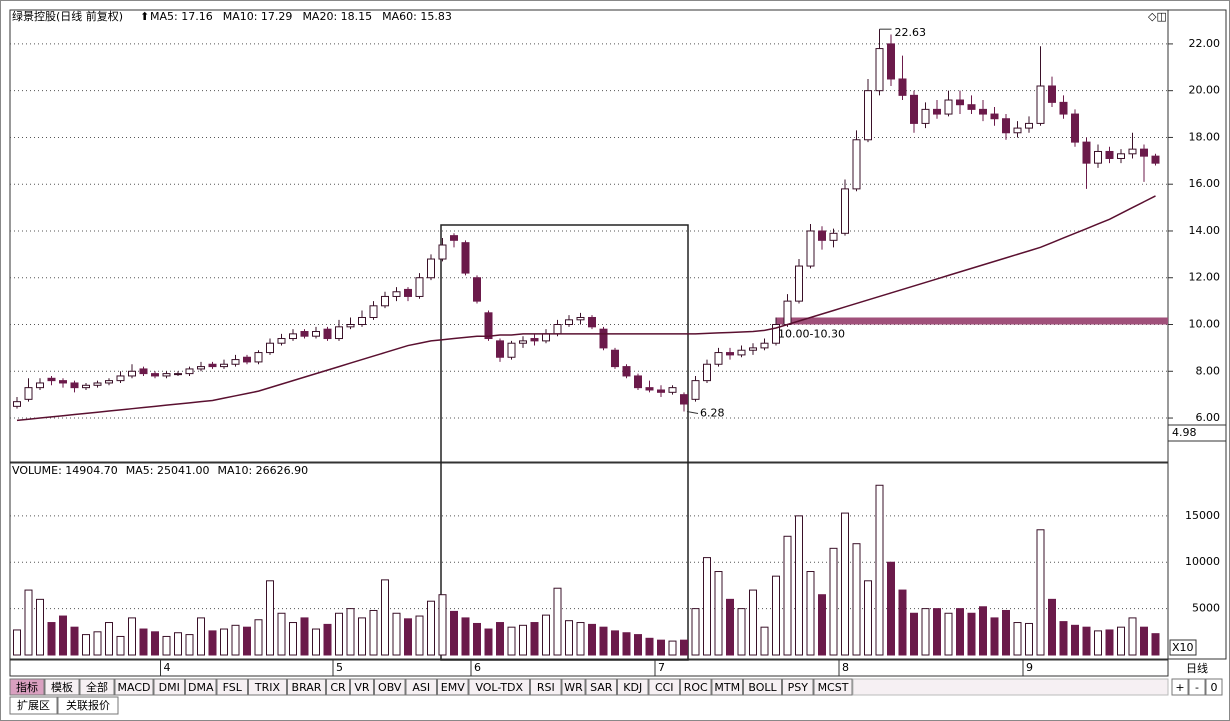 The width and height of the screenshot is (1230, 721). I want to click on bottom-tab-label: 关联报价, so click(88, 705).